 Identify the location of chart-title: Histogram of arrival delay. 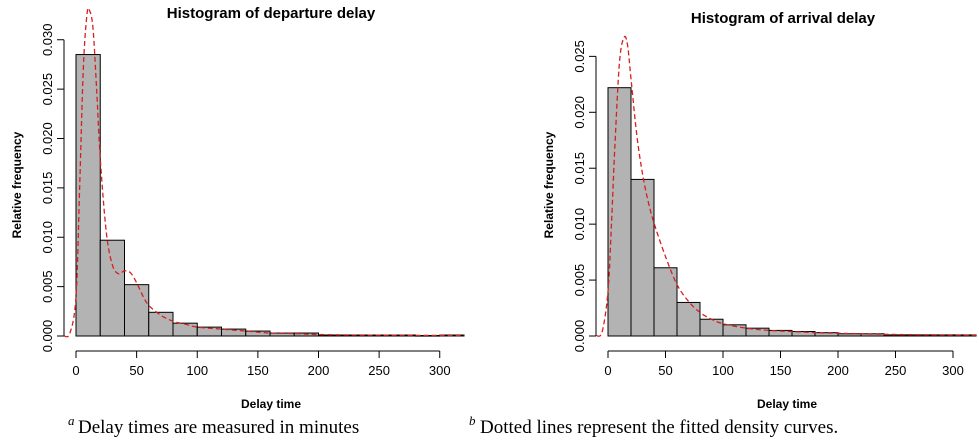
(783, 18).